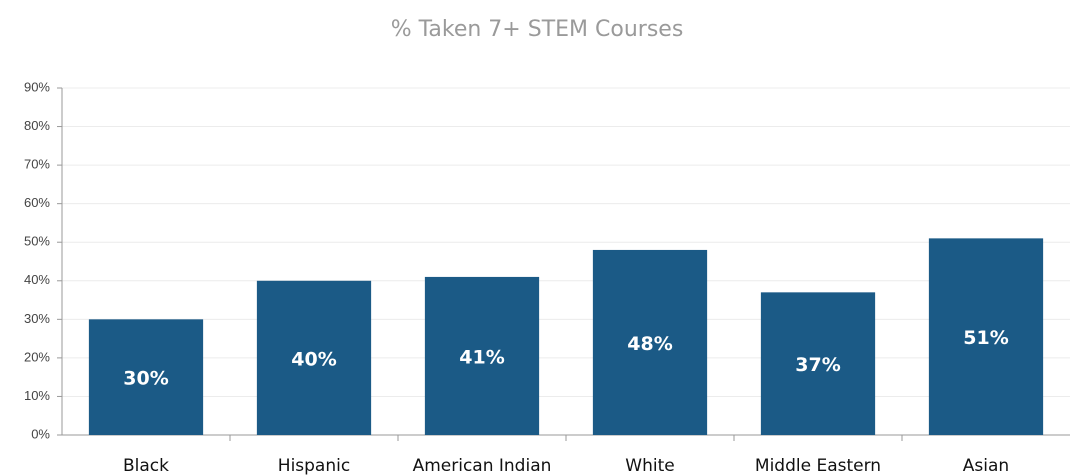 This screenshot has width=1074, height=476. What do you see at coordinates (986, 466) in the screenshot?
I see `x-tick-label: Asian` at bounding box center [986, 466].